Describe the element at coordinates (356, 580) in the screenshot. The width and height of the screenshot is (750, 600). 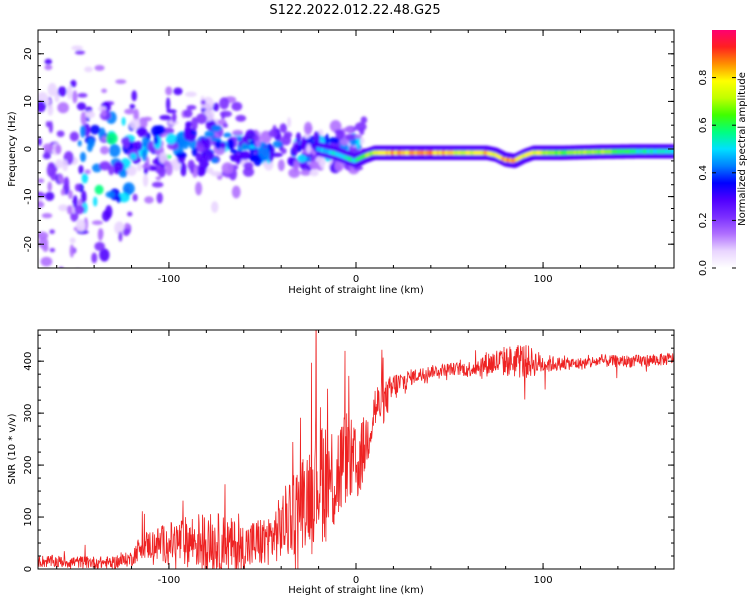
I see `x-tick-label: 0` at that location.